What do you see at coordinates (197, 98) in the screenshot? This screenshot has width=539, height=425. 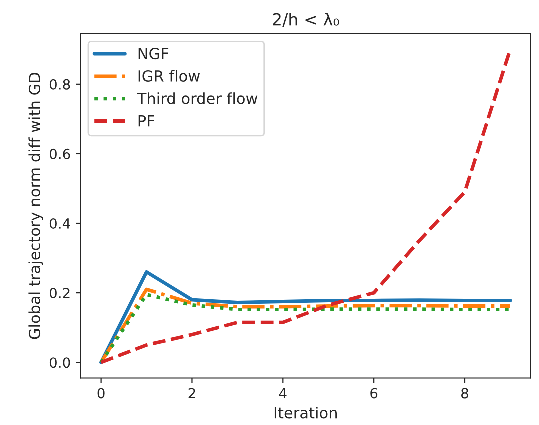 I see `legend-label: Third order flow` at bounding box center [197, 98].